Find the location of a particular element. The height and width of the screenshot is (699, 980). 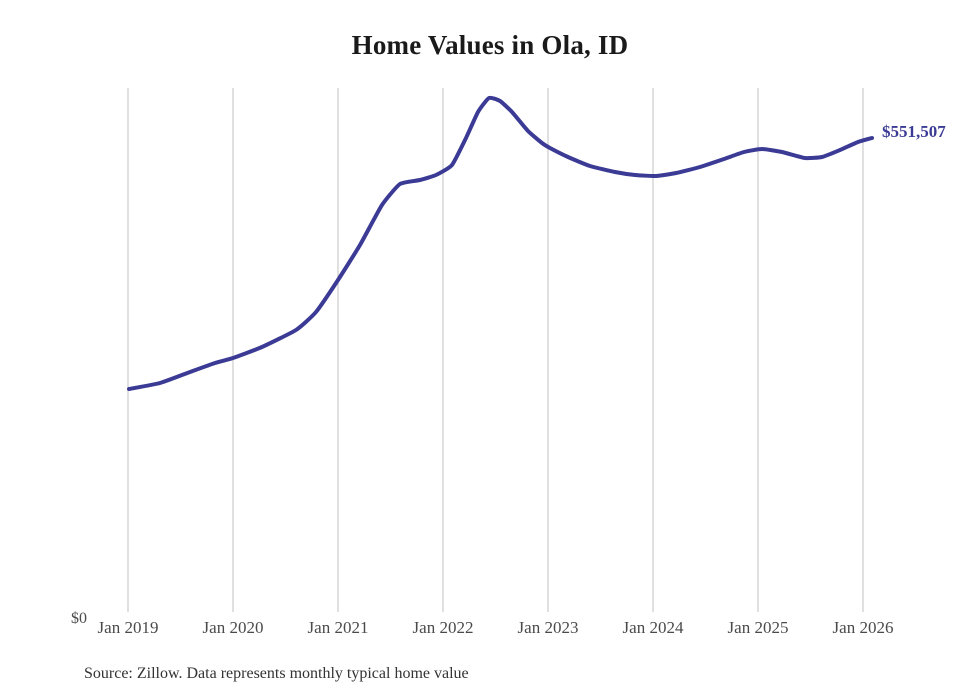

x-tick-label: Jan 2023 is located at coordinates (548, 627).